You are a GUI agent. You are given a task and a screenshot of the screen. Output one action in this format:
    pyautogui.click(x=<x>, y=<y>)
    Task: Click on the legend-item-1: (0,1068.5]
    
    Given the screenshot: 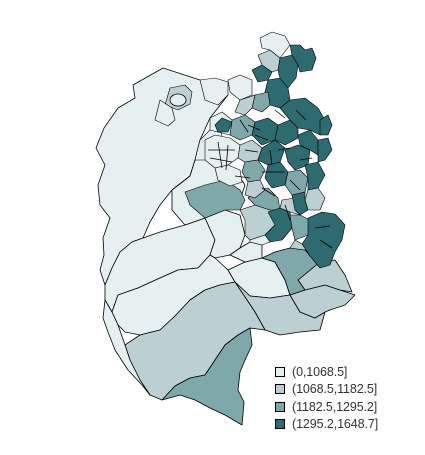 What is the action you would take?
    pyautogui.click(x=347, y=372)
    